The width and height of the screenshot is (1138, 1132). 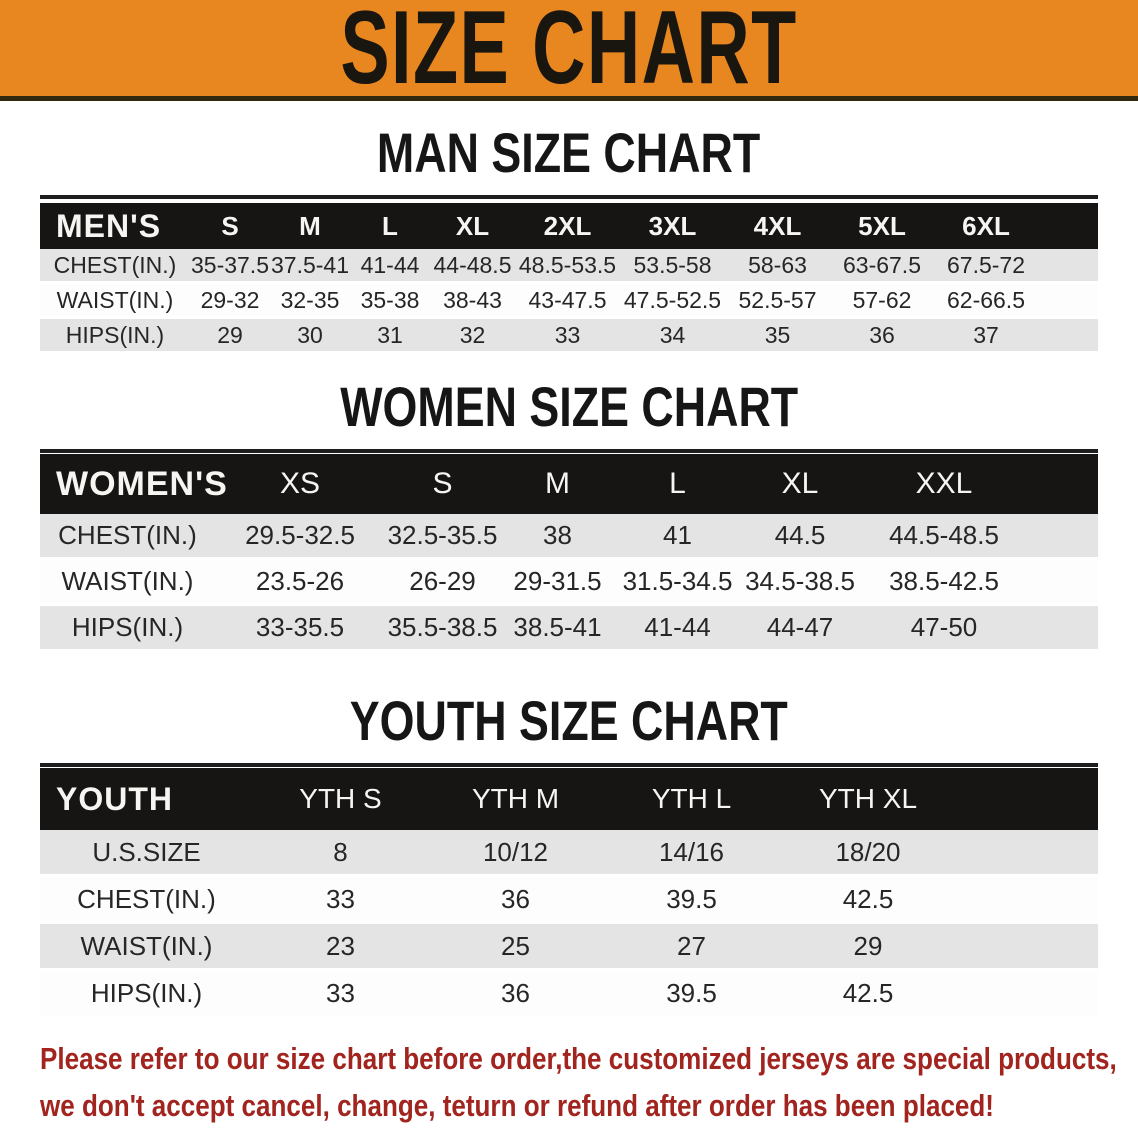 What do you see at coordinates (569, 720) in the screenshot?
I see `youth-size-chart-heading: YOUTH SIZE CHART` at bounding box center [569, 720].